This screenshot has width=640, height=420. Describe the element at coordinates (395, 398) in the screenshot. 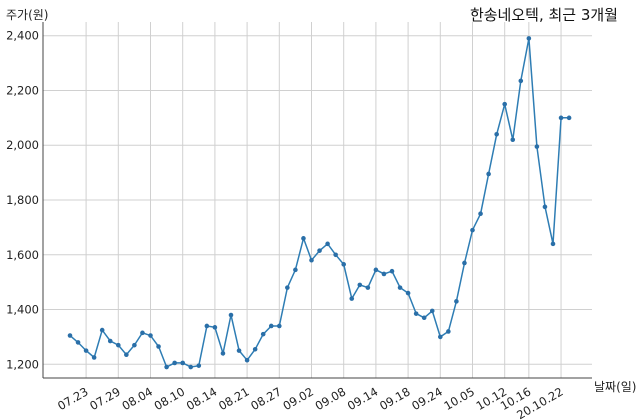

I see `x-tick-label: 09.18` at that location.